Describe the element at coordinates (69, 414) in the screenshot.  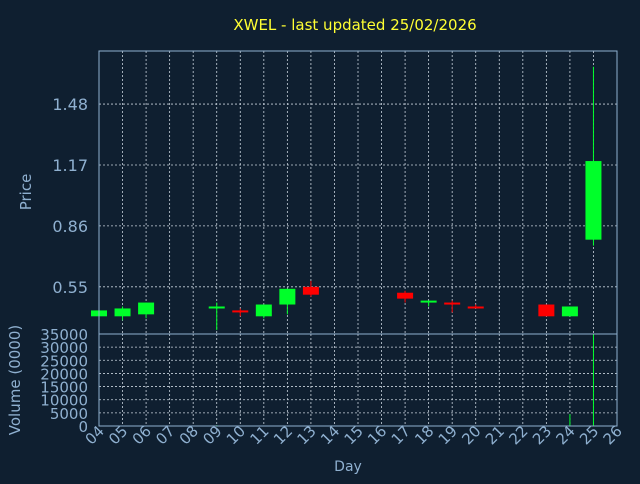
I see `volume-tick-label: 5000` at that location.